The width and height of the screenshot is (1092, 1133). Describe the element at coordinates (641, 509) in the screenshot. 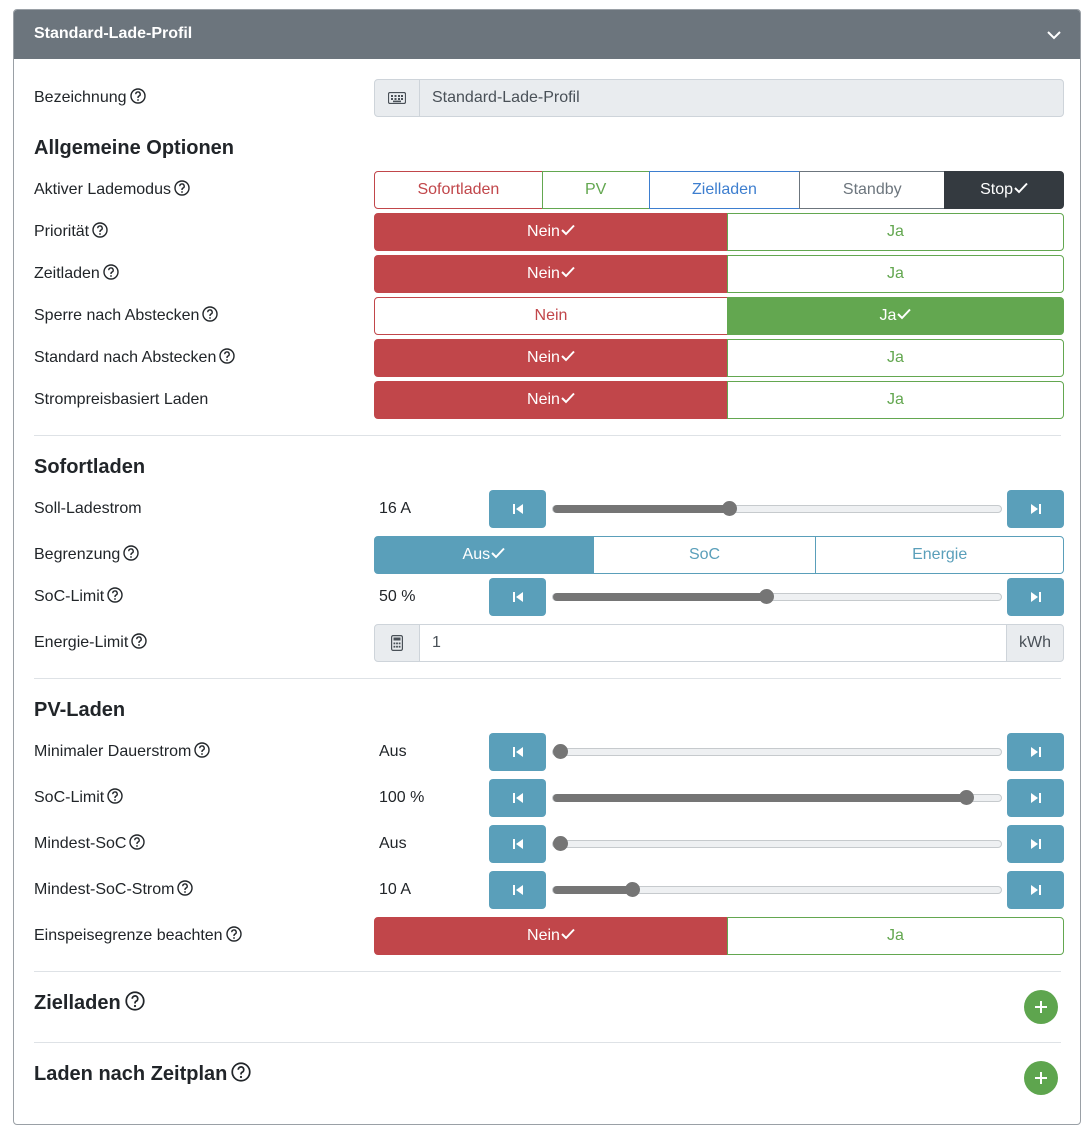

I see `slider-fill` at that location.